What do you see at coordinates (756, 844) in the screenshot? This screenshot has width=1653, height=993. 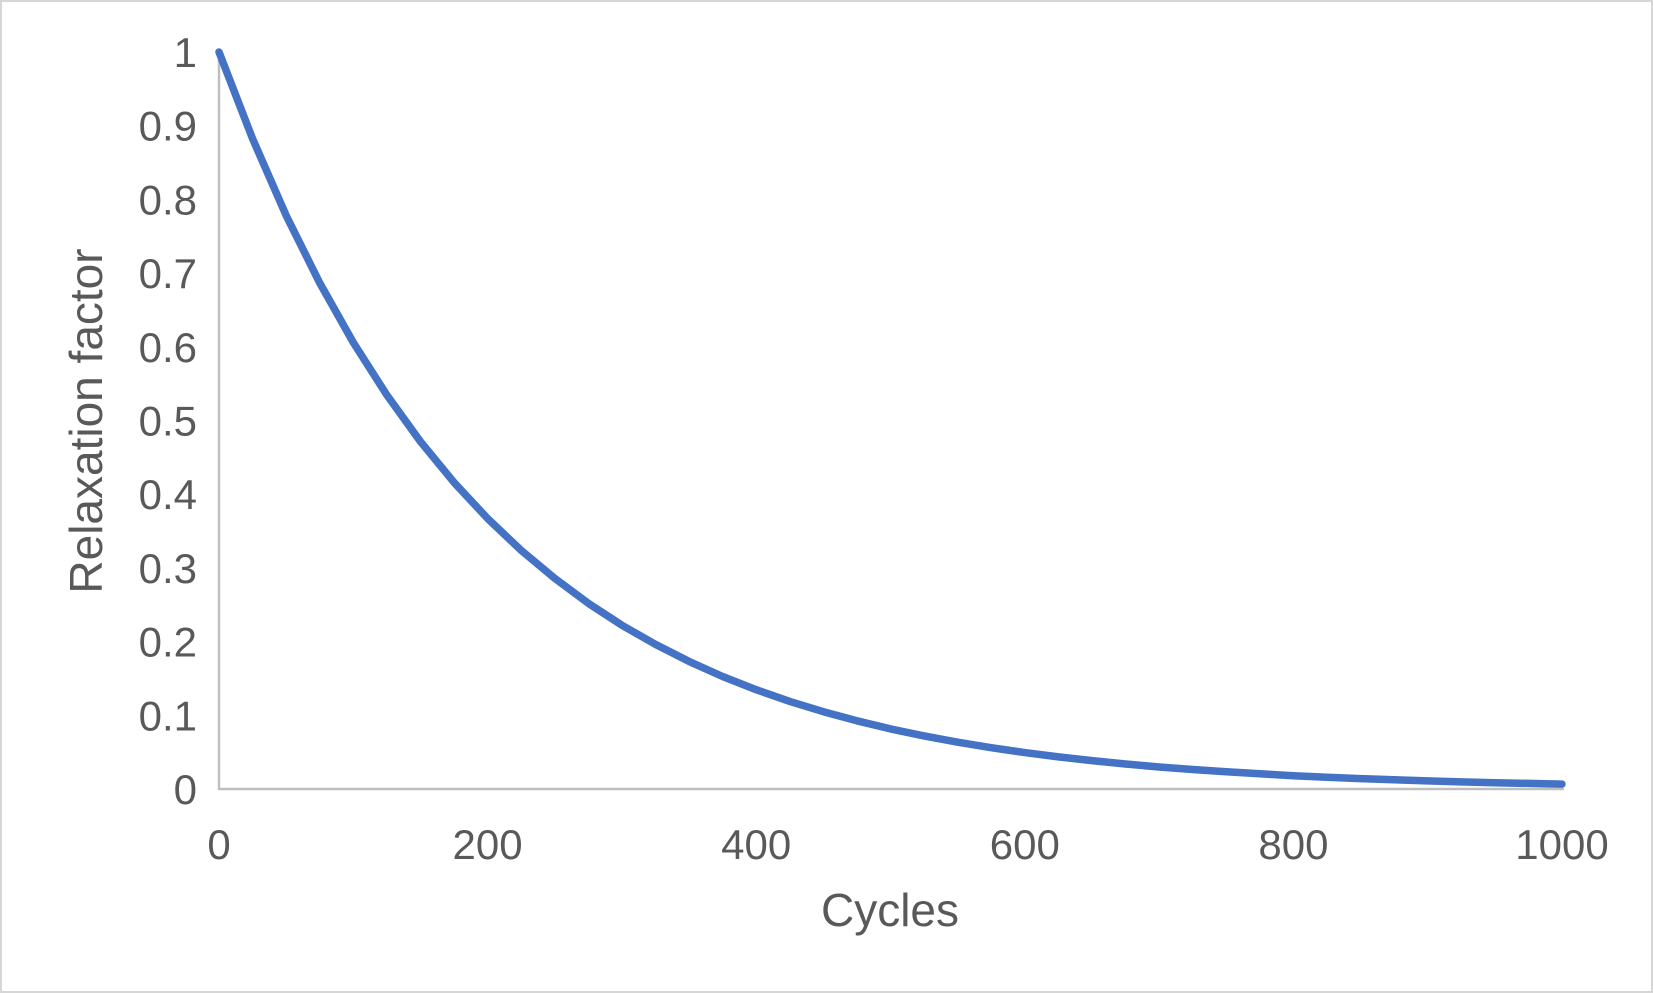 I see `x-tick-label-400: 400` at bounding box center [756, 844].